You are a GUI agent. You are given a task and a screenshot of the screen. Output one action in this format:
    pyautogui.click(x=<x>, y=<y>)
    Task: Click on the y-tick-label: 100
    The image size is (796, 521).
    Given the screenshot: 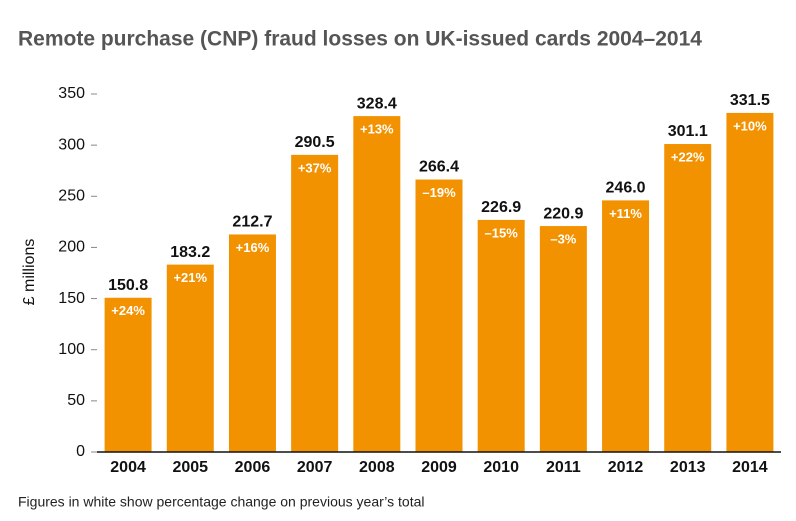 What is the action you would take?
    pyautogui.click(x=71, y=349)
    